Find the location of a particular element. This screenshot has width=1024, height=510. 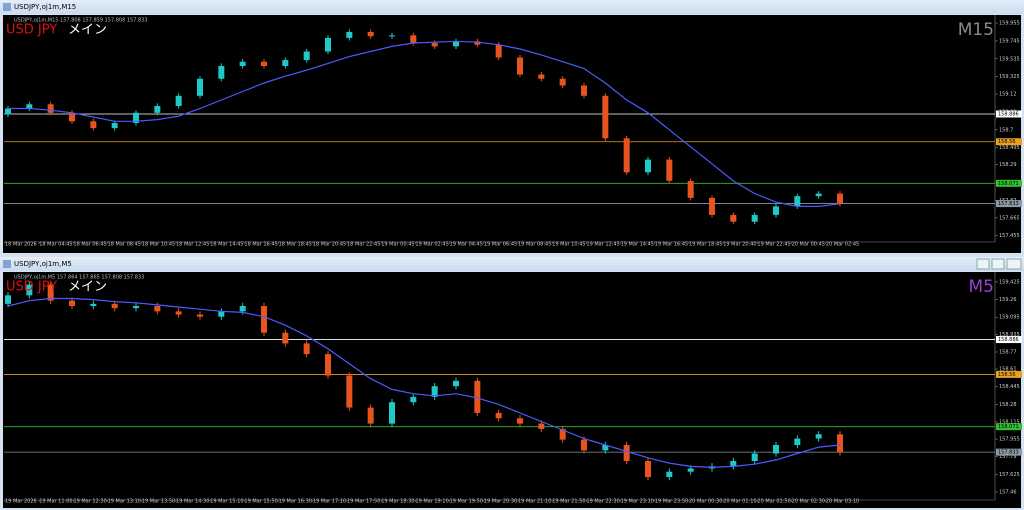

y-tick-label: 159.095 is located at coordinates (1009, 318).